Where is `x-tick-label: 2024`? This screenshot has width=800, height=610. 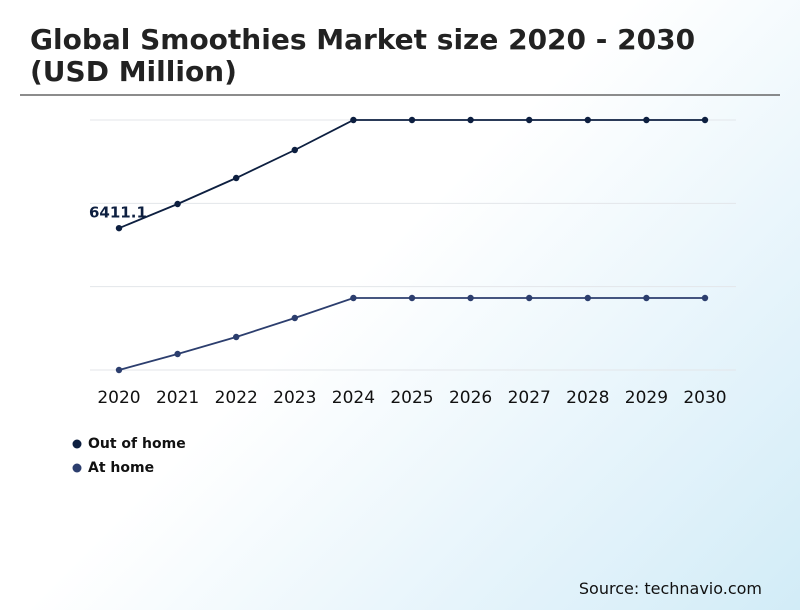
x-tick-label: 2024 is located at coordinates (353, 398).